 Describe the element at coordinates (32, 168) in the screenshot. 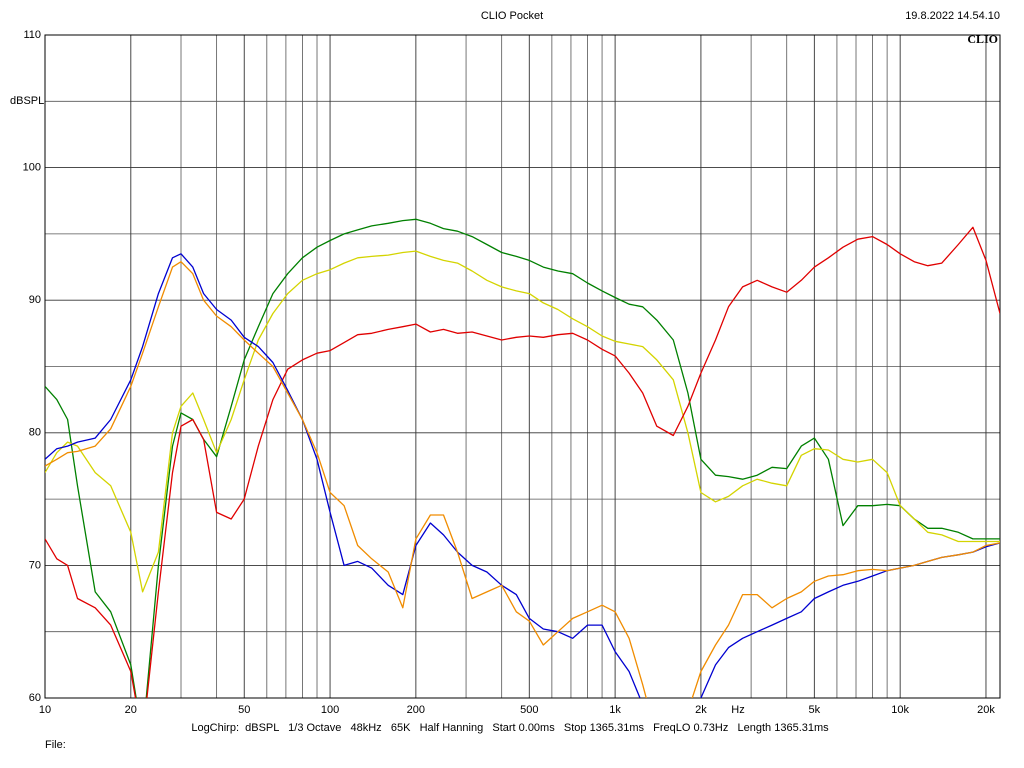

I see `y-tick-label: 100` at that location.